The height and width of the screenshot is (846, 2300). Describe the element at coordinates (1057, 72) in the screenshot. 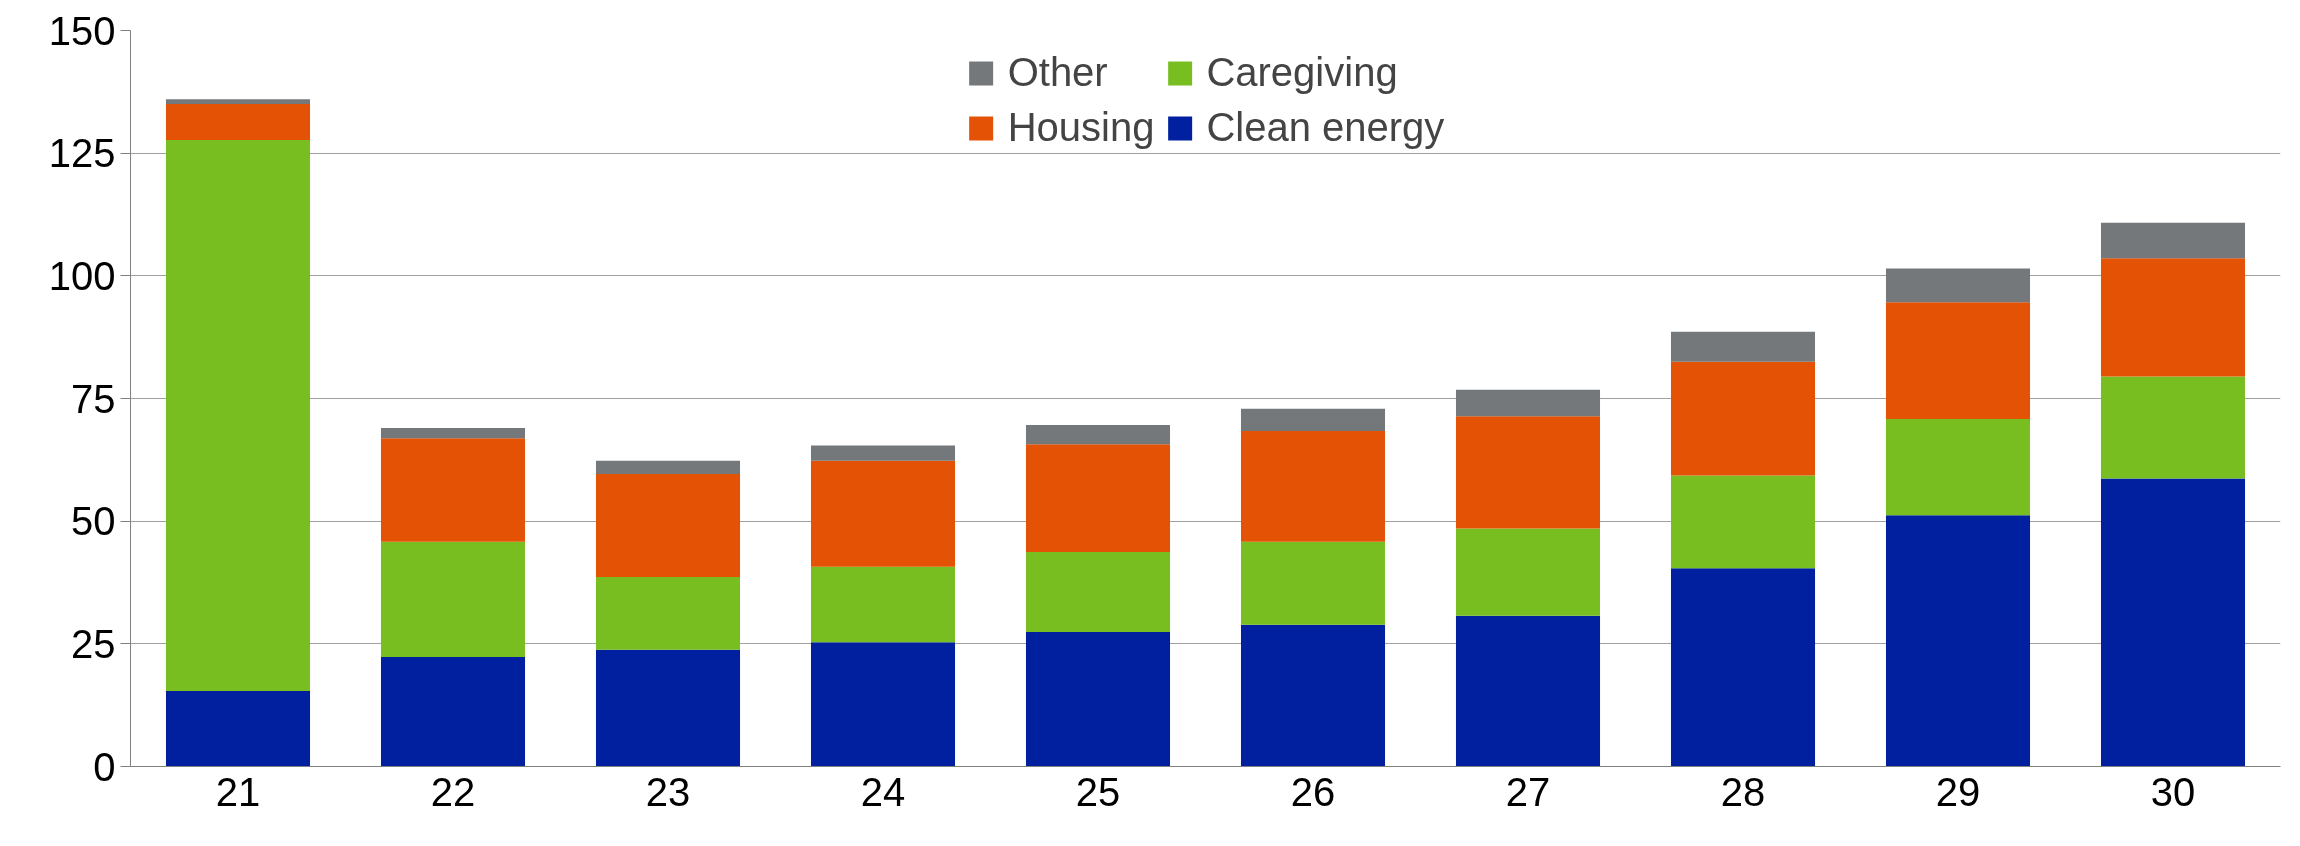

I see `legend-label: Other` at that location.